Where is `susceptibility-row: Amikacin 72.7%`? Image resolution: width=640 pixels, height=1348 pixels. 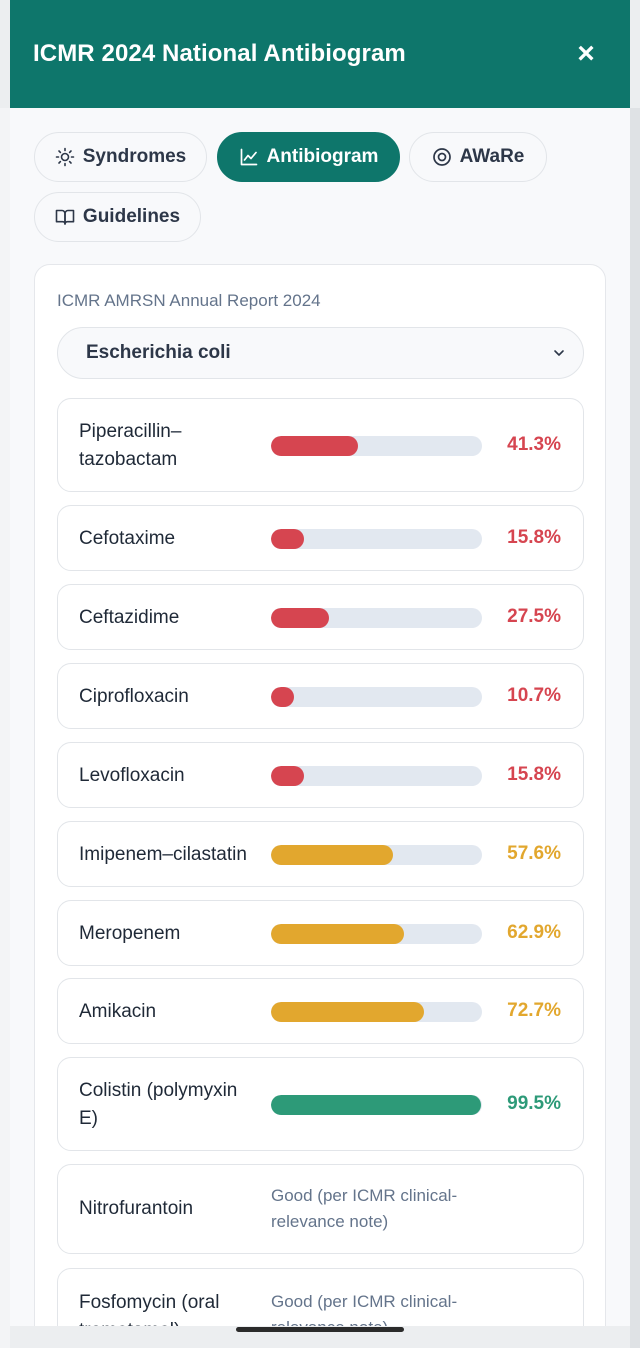
susceptibility-row: Amikacin 72.7% is located at coordinates (320, 1011).